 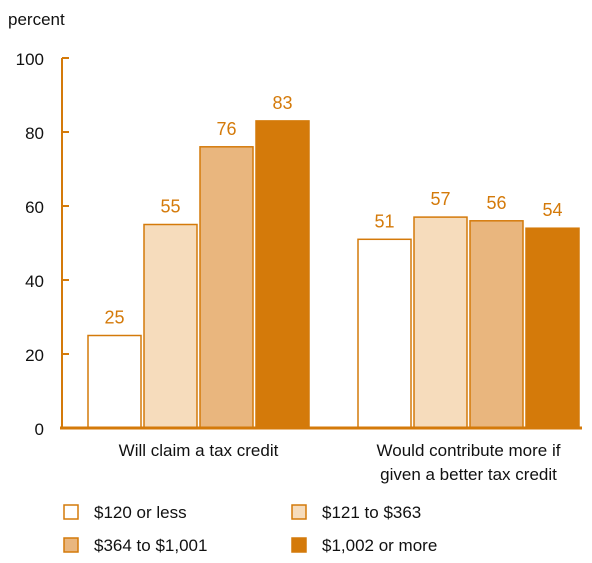 What do you see at coordinates (36, 19) in the screenshot?
I see `y-axis-label: percent` at bounding box center [36, 19].